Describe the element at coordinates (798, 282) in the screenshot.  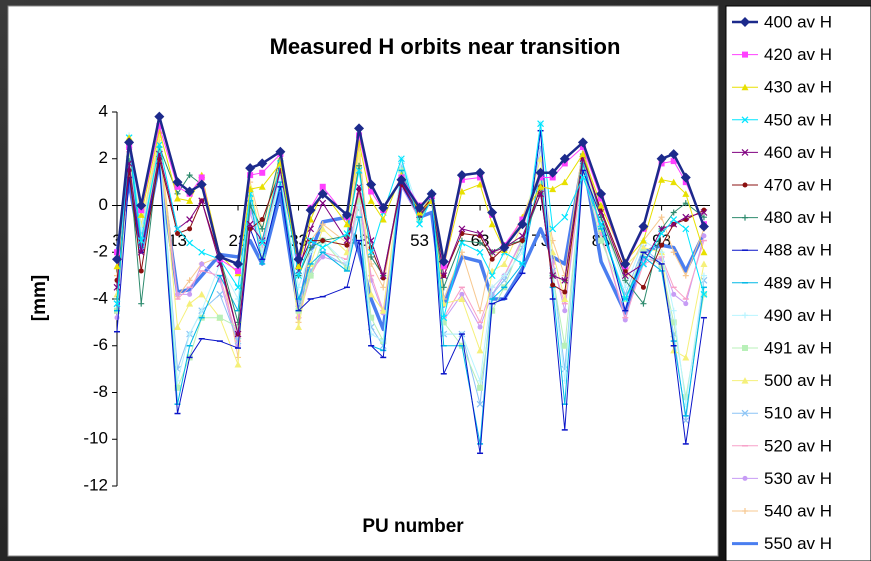
I see `legend-label: 489 av H` at that location.